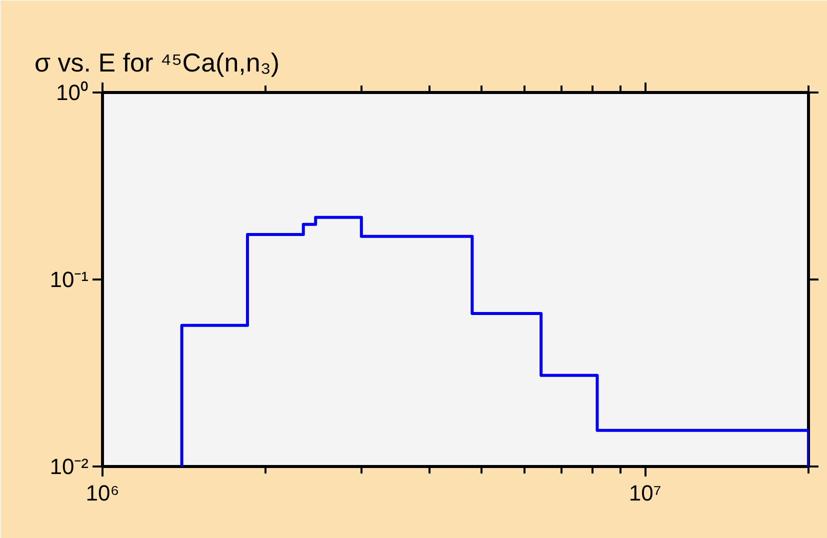 This screenshot has height=538, width=827. I want to click on y-tick-label: 10⁰, so click(72, 92).